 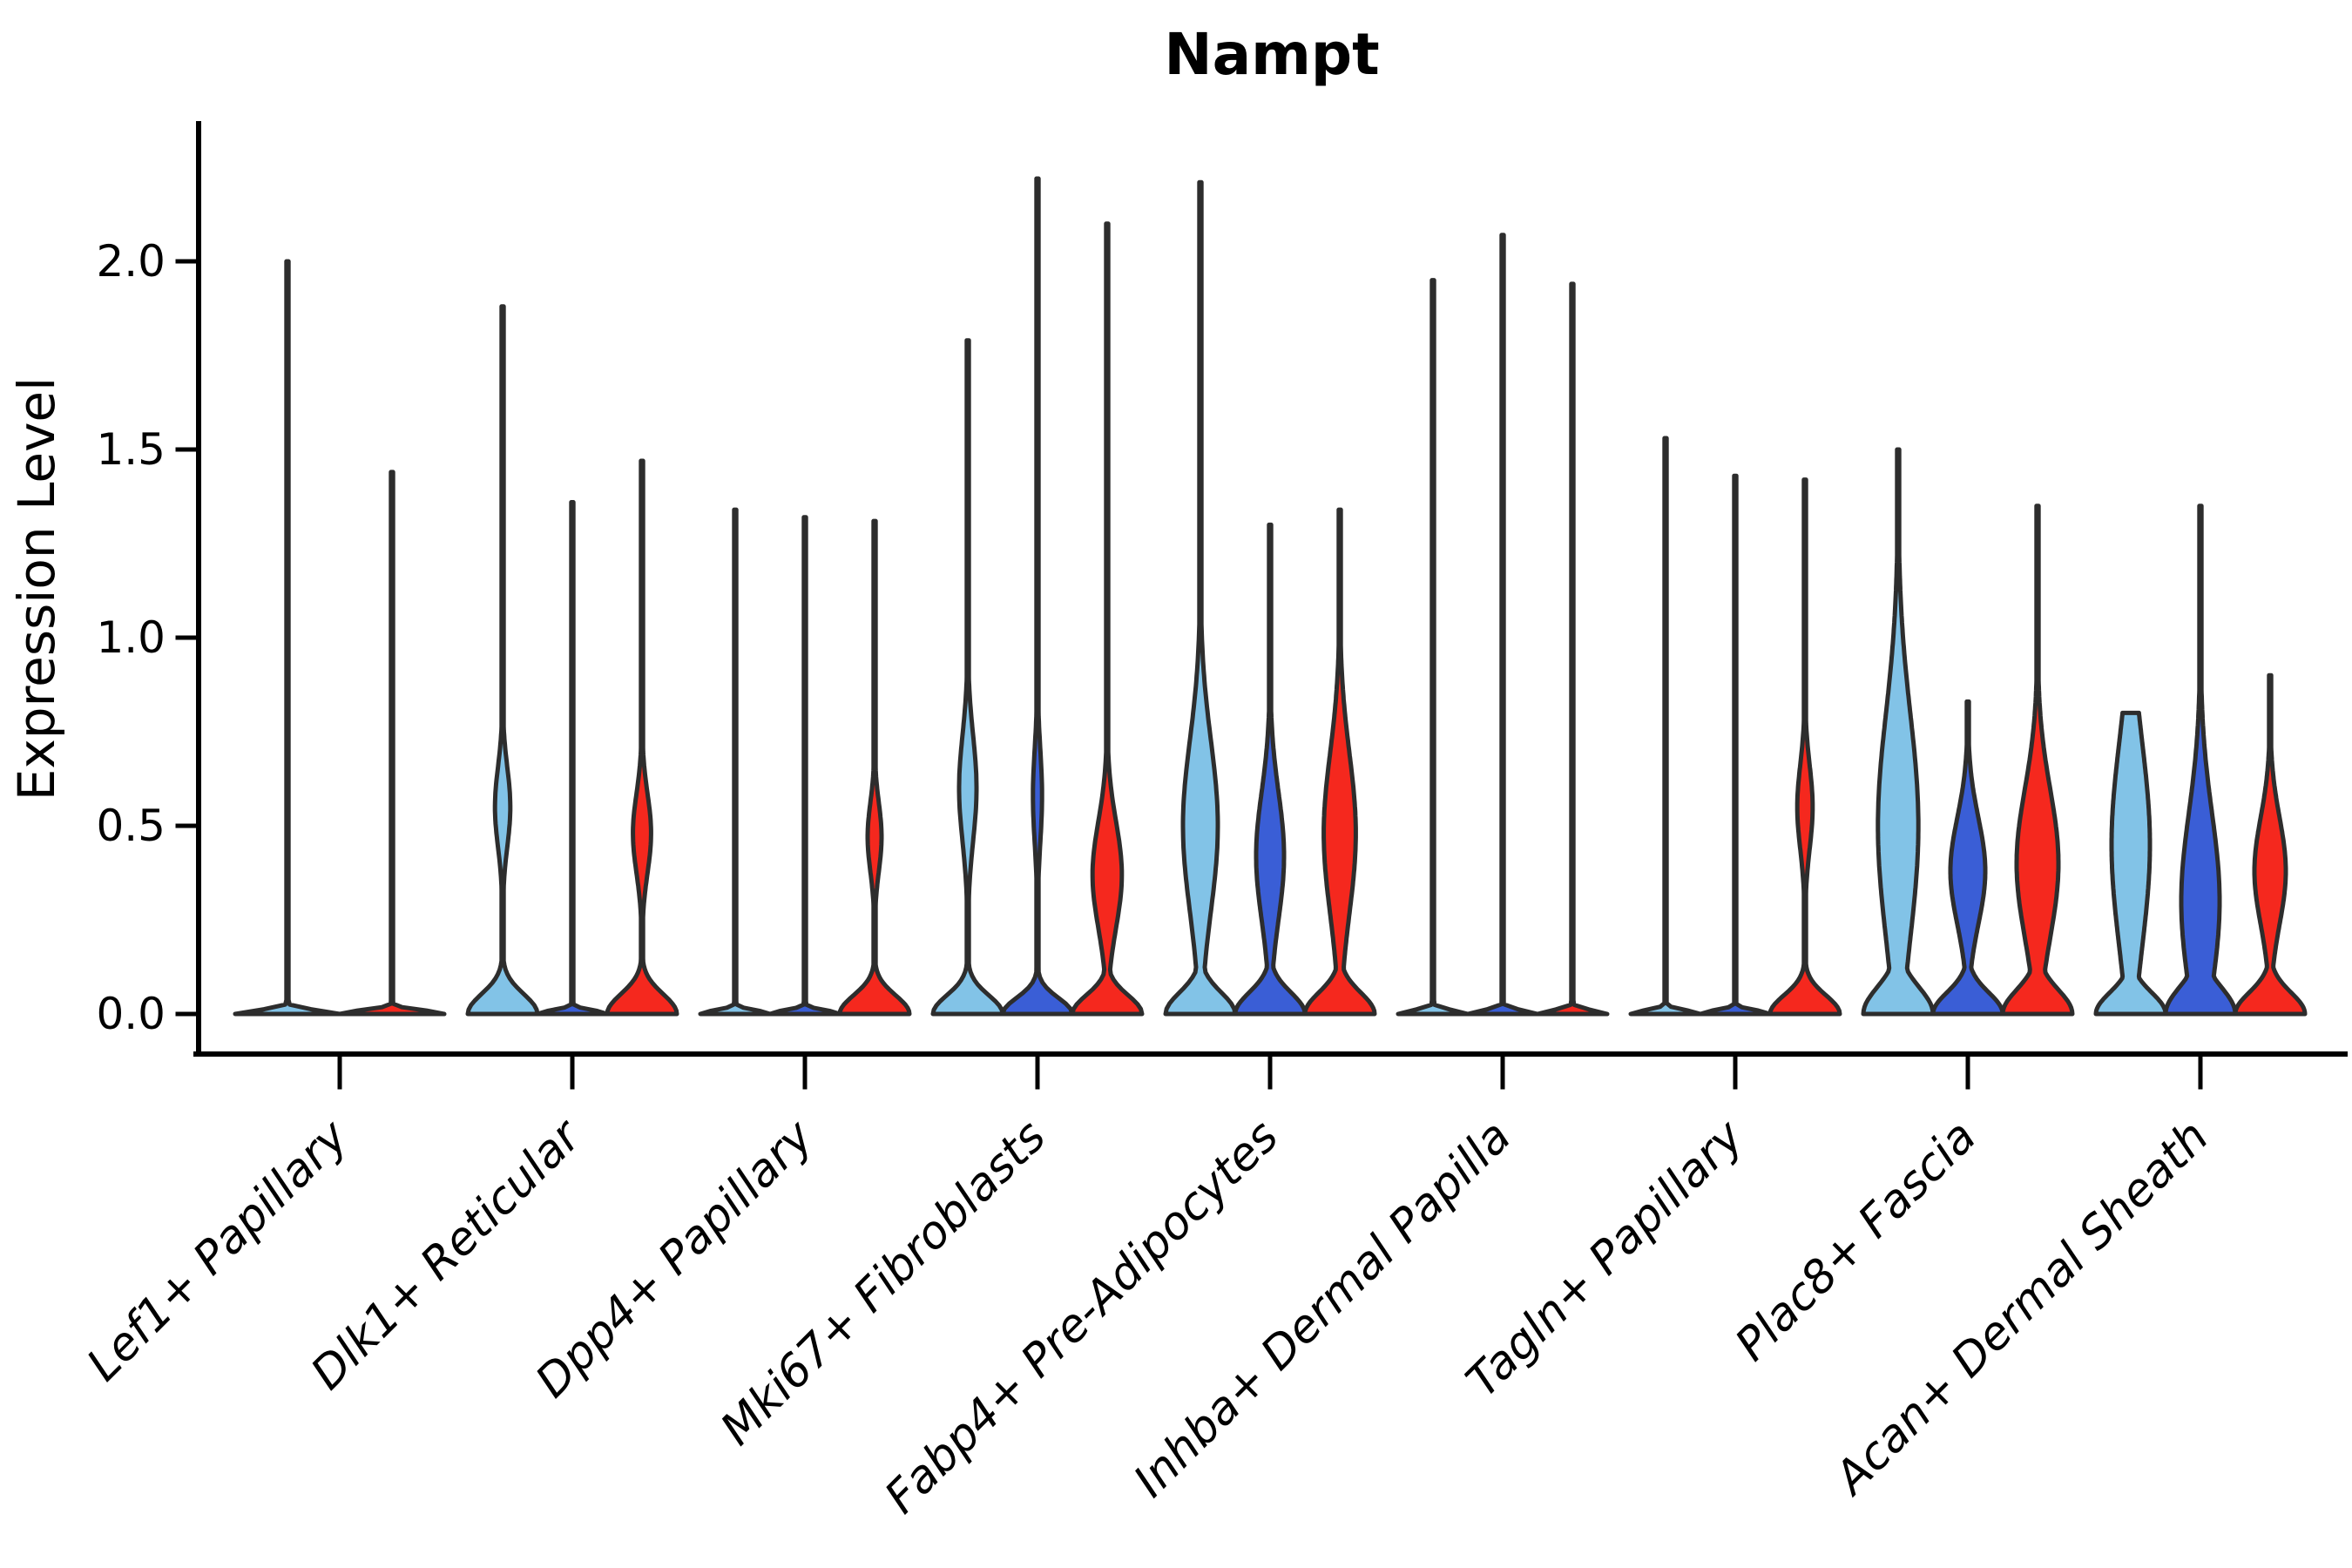 I want to click on violin-inhba-dermal-papilla-red, so click(x=1572, y=649).